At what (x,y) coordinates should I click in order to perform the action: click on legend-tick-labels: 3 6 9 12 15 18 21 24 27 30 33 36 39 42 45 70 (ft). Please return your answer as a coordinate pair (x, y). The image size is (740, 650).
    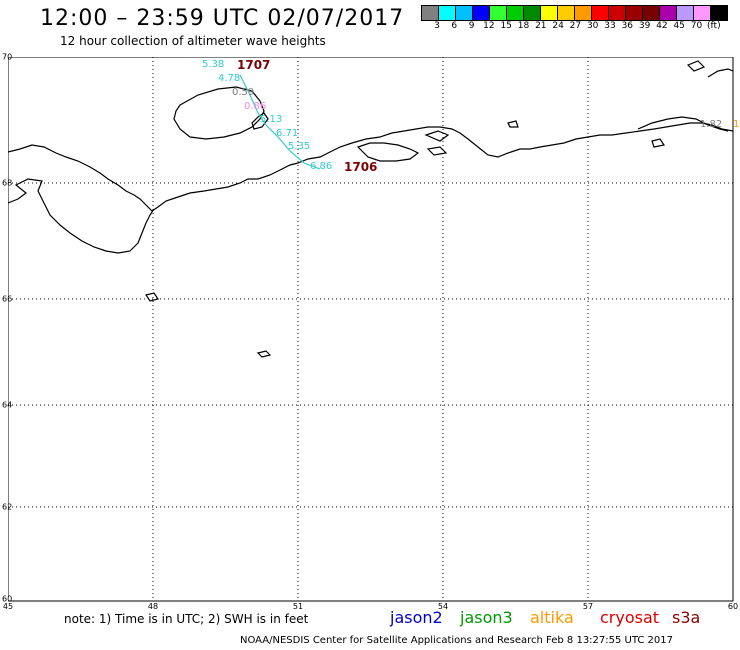
    Looking at the image, I should click on (581, 28).